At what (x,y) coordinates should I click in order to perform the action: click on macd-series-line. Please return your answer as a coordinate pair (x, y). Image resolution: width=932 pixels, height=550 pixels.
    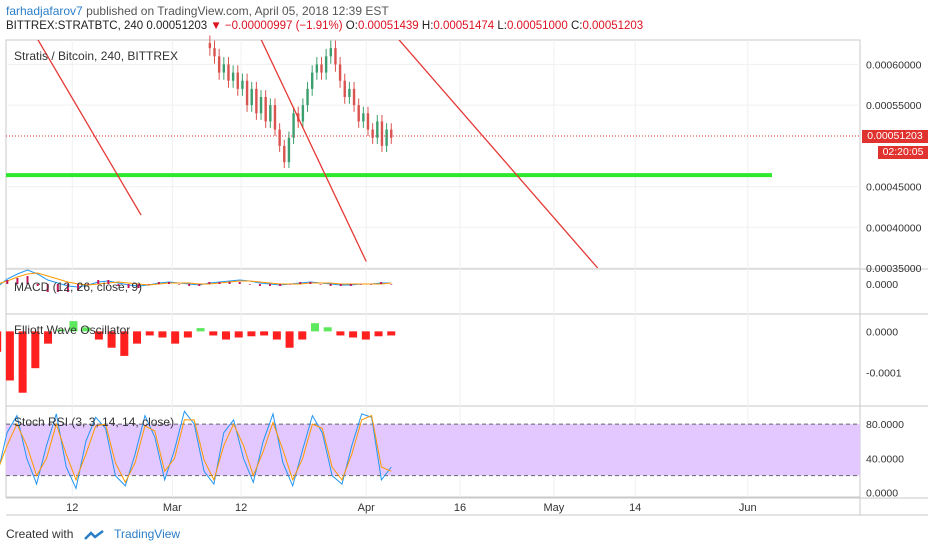
    Looking at the image, I should click on (196, 279).